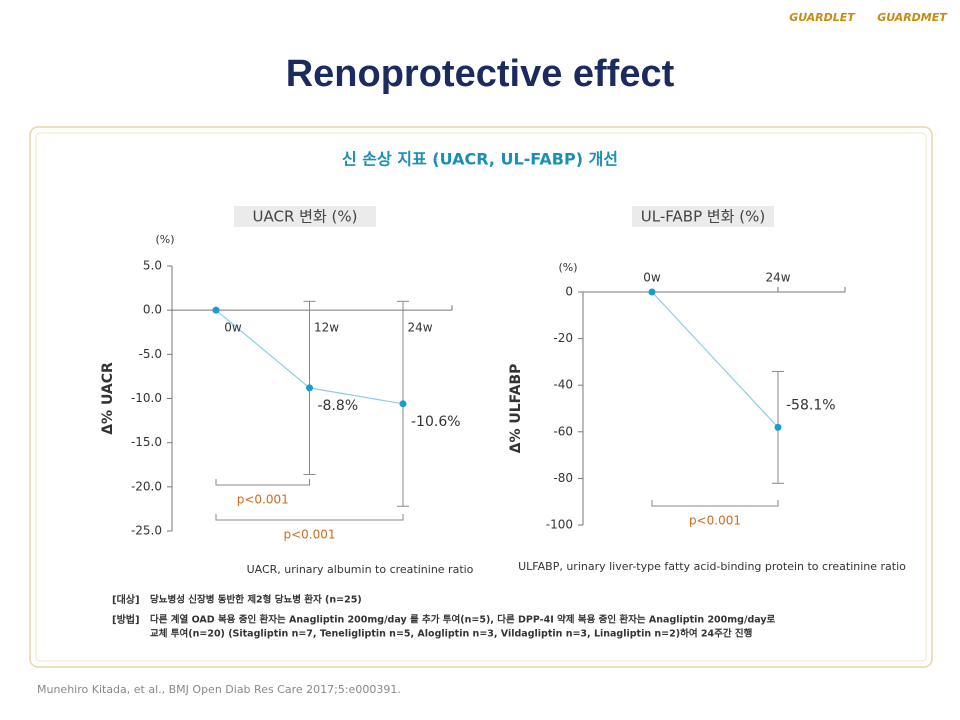  I want to click on chart-title: UACR 변화 (%), so click(305, 217).